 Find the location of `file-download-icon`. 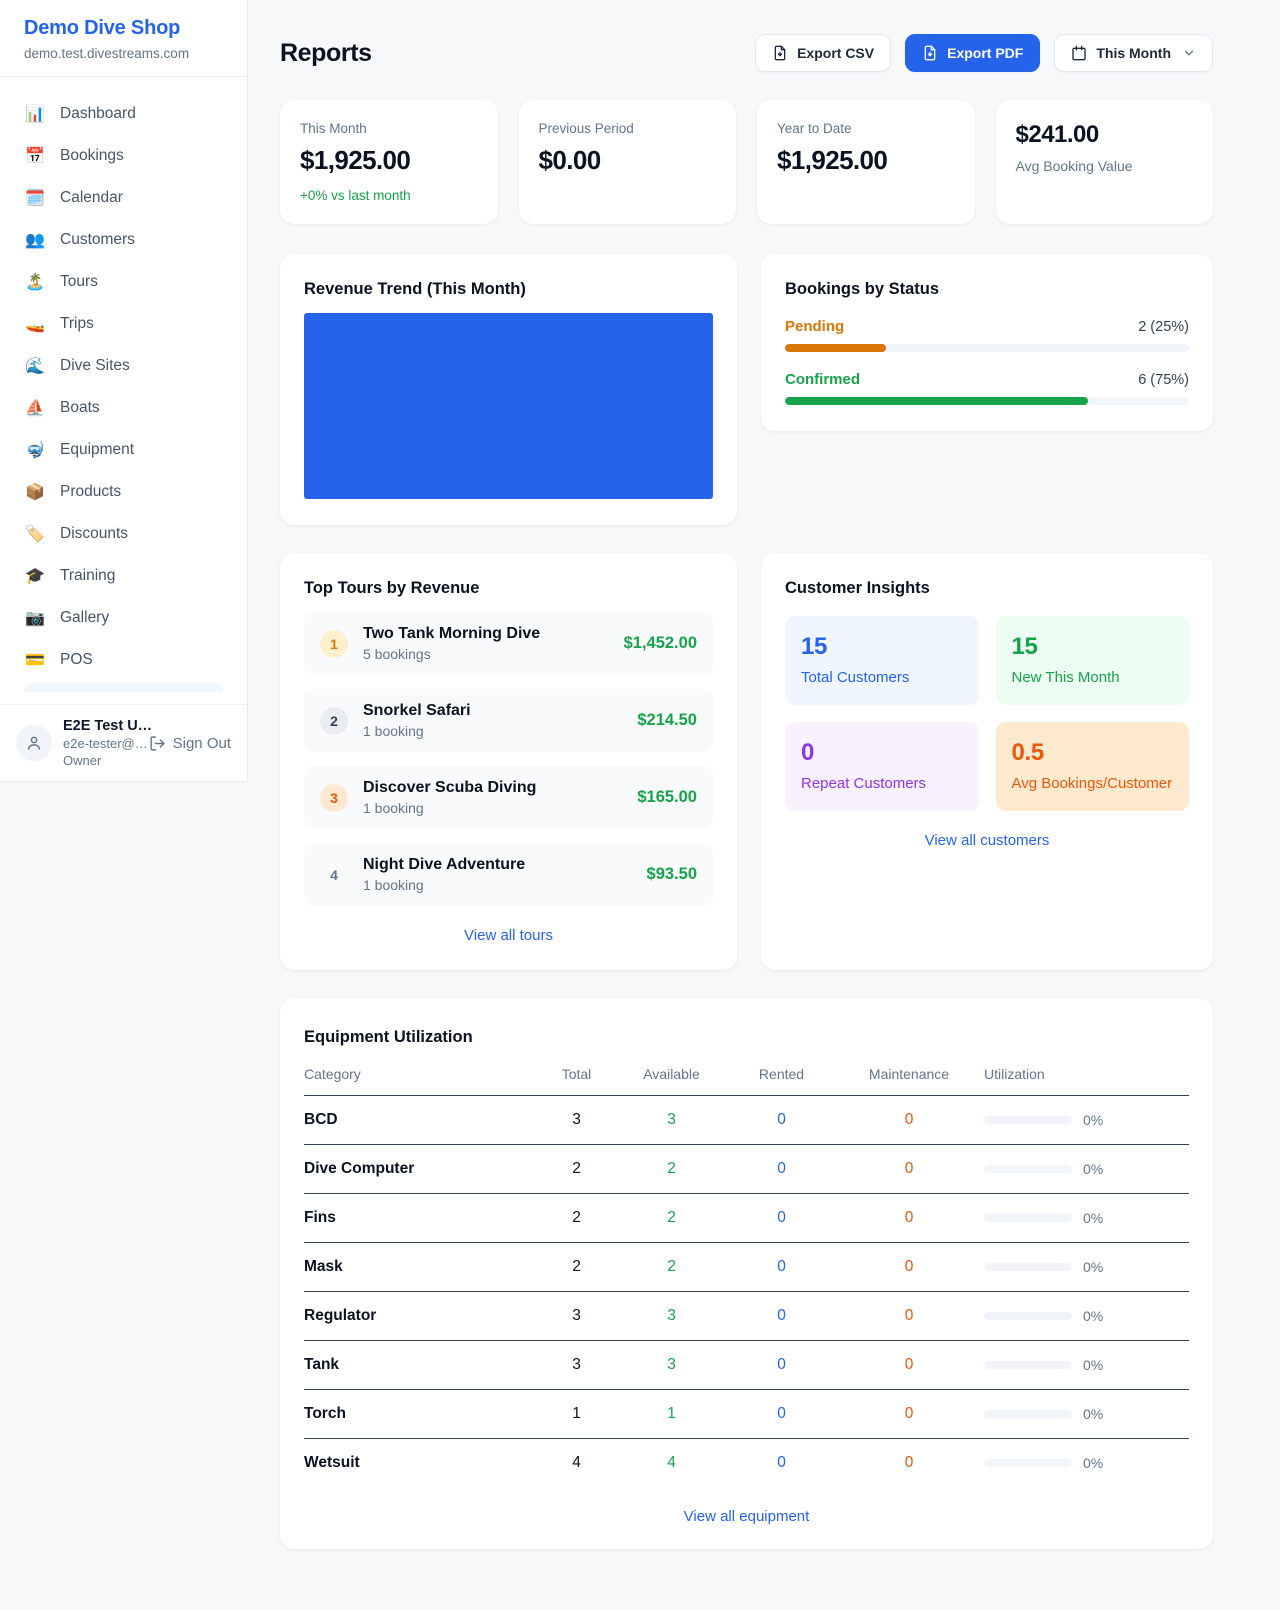

file-download-icon is located at coordinates (780, 53).